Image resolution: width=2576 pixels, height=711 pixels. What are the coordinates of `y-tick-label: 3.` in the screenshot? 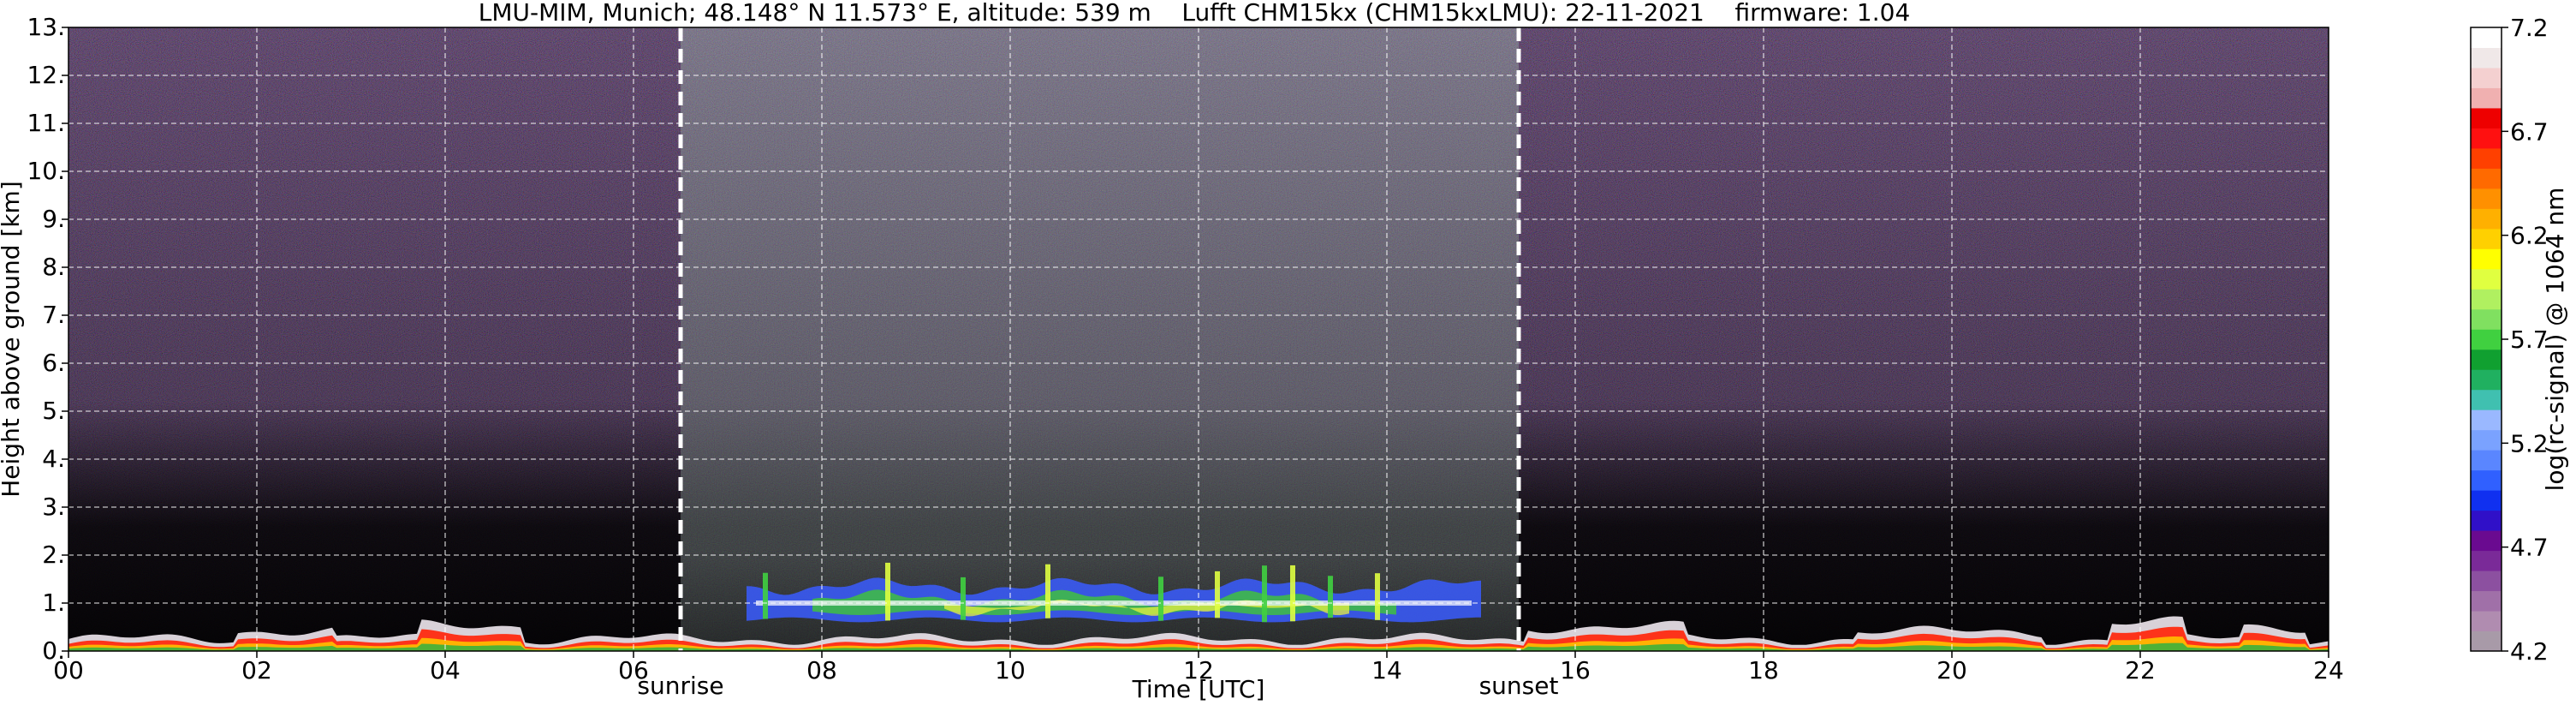 It's located at (54, 507).